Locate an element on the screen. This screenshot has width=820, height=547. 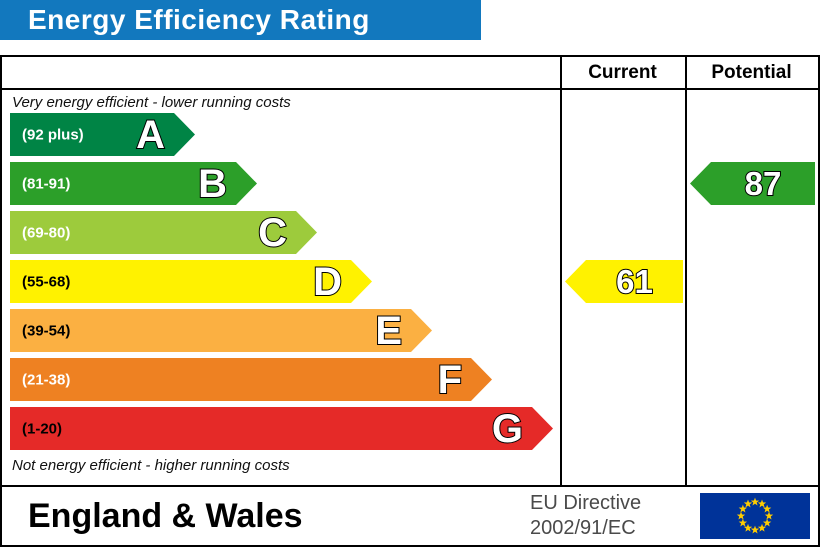
band-e-letter: E is located at coordinates (388, 330).